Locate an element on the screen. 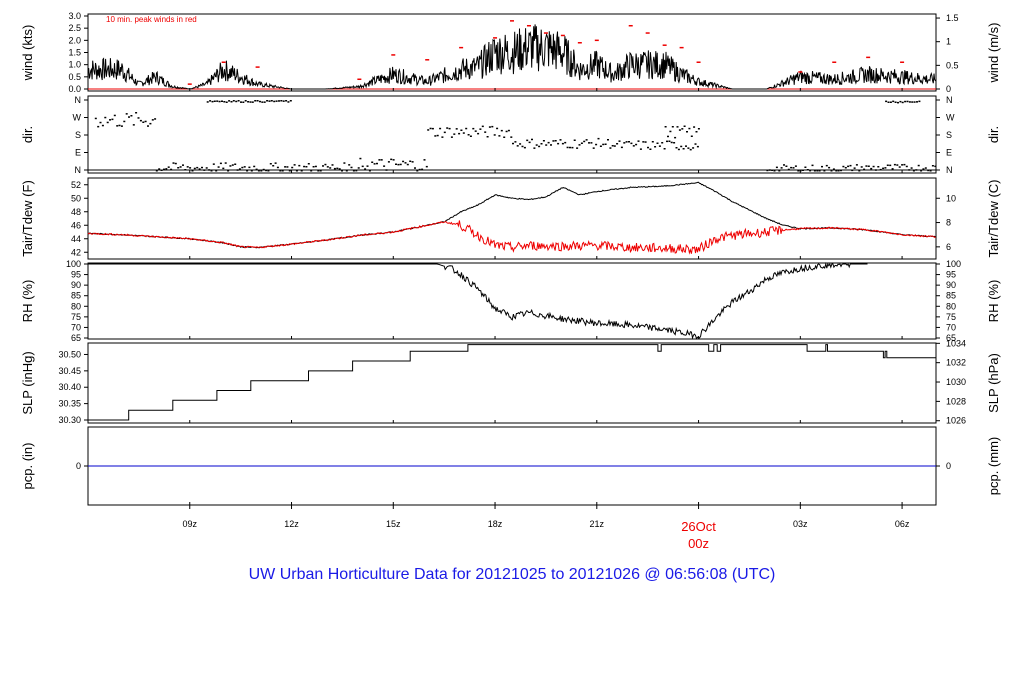  direction-right-axis-label: dir. is located at coordinates (993, 134).